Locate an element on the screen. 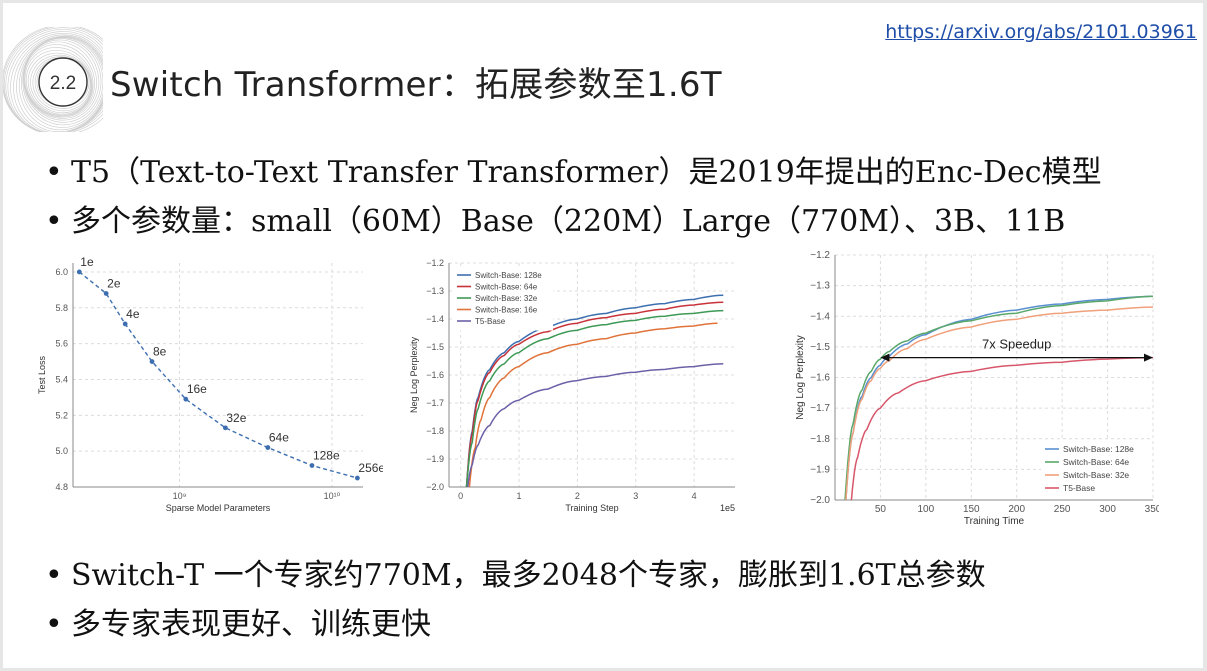 The width and height of the screenshot is (1207, 671). bullet-text: Switch-T 一个专家约770M，最多2048个专家，膨胀到1.6T总参数 is located at coordinates (528, 575).